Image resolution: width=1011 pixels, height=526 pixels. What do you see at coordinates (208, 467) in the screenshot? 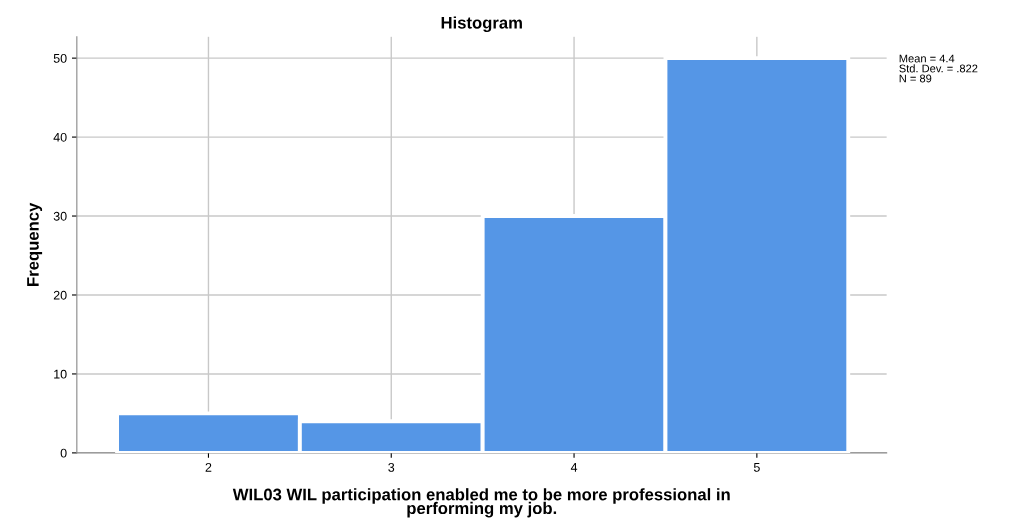
I see `x-tick-label: 2` at bounding box center [208, 467].